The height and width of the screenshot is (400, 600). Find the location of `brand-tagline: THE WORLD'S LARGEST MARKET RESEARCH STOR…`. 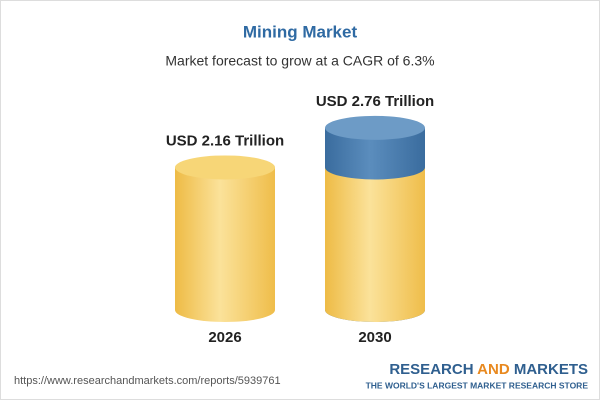

brand-tagline: THE WORLD'S LARGEST MARKET RESEARCH STOR… is located at coordinates (477, 385).